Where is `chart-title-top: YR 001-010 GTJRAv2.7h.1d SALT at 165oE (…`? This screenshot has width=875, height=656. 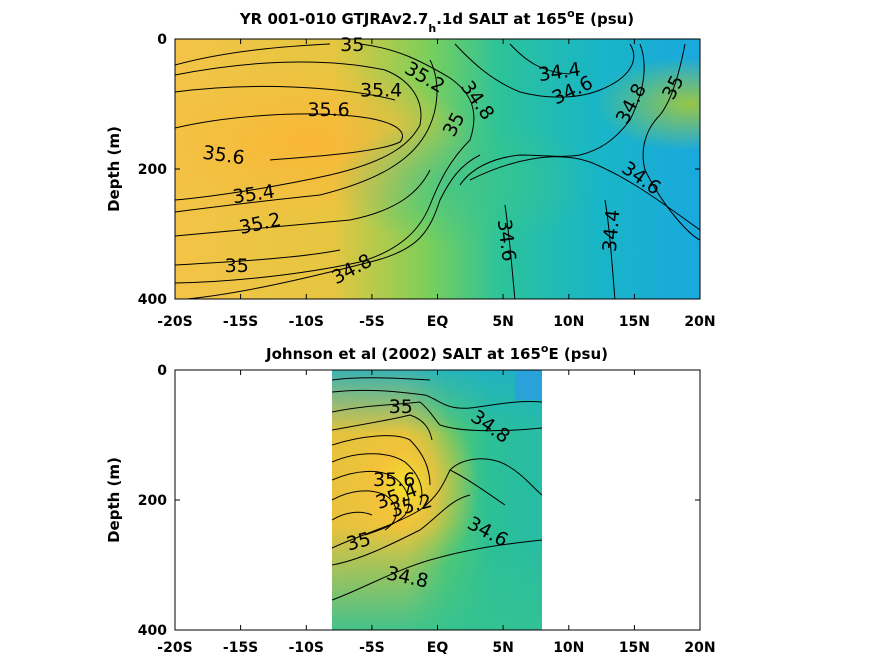 chart-title-top: YR 001-010 GTJRAv2.7h.1d SALT at 165oE (… is located at coordinates (436, 21).